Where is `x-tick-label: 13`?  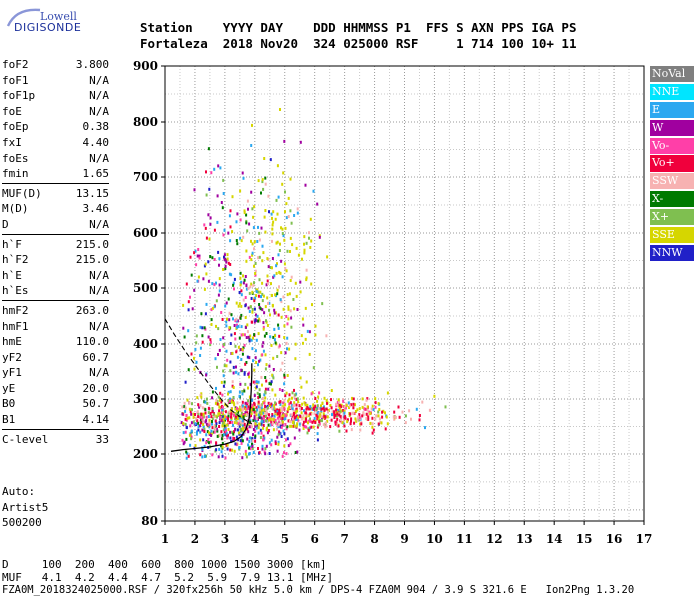 x-tick-label: 13 is located at coordinates (524, 539).